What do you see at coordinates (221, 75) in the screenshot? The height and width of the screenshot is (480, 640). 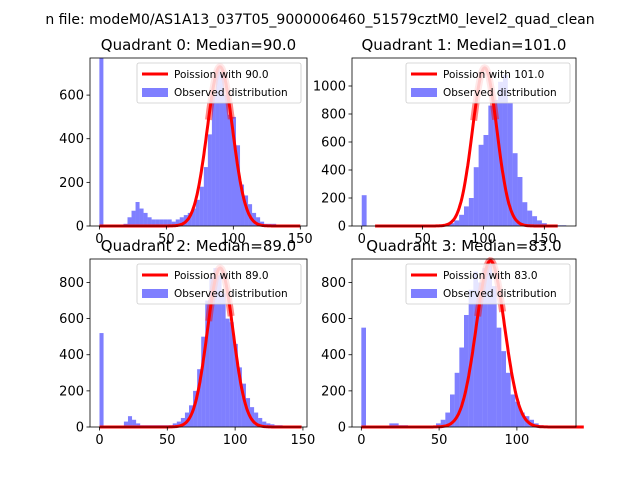 I see `legend-fit-label: Poission with 90.0` at bounding box center [221, 75].